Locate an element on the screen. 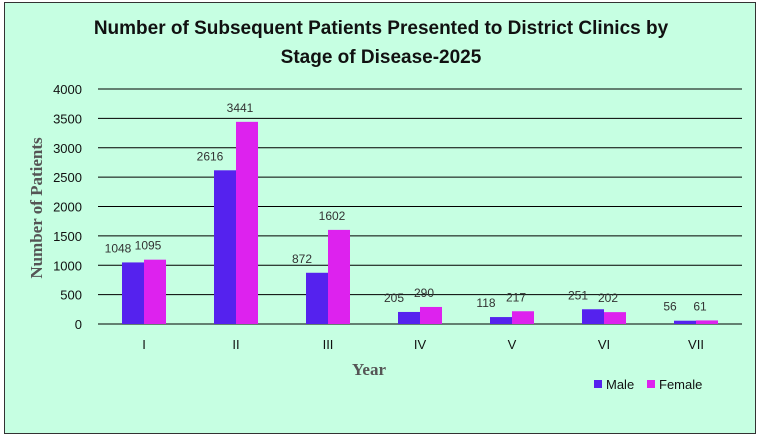 This screenshot has height=440, width=762. y-tick-label: 2000 is located at coordinates (67, 207).